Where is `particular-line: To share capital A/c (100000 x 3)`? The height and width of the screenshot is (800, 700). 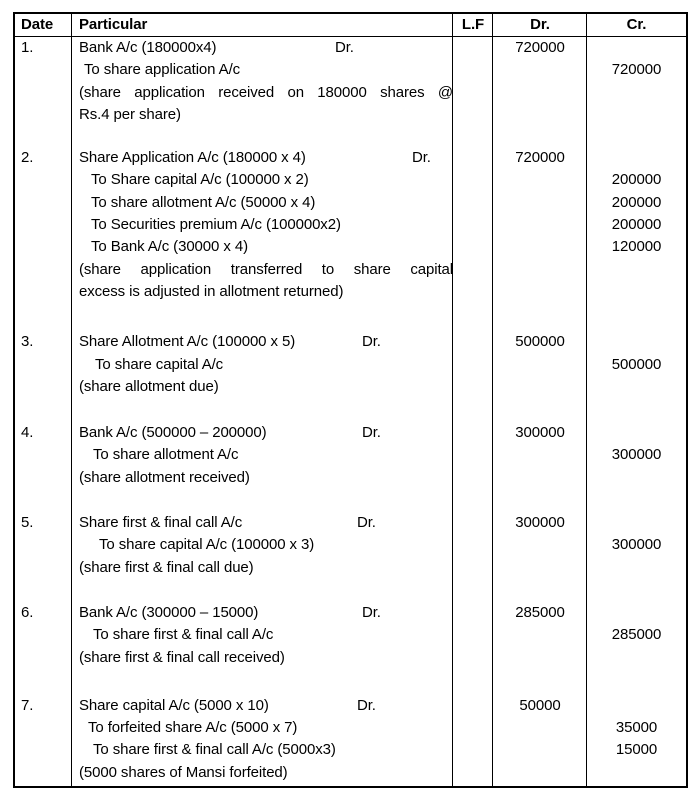
particular-line: To share capital A/c (100000 x 3) is located at coordinates (207, 545).